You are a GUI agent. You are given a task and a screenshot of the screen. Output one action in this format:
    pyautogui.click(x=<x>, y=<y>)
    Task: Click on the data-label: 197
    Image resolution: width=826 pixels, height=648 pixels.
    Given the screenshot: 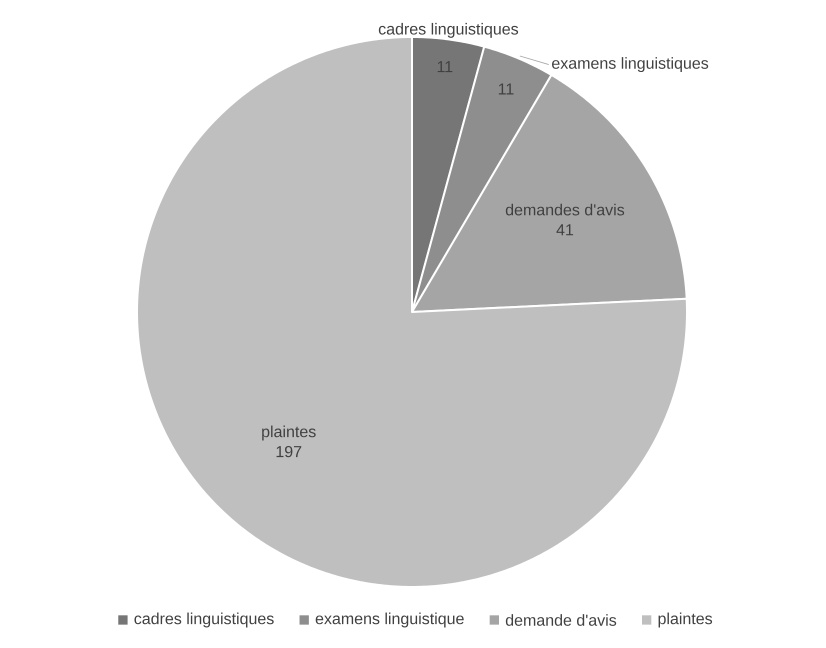 What is the action you would take?
    pyautogui.click(x=289, y=452)
    